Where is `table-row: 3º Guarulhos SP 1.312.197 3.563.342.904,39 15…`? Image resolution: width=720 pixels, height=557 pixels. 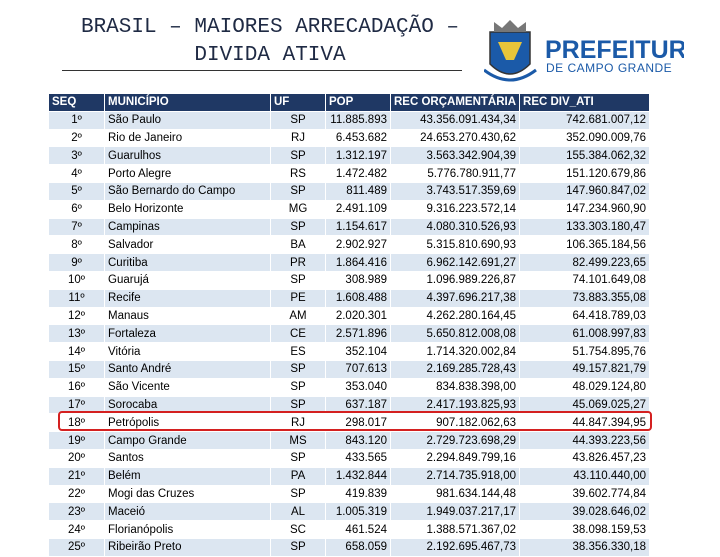
table-row: 3º Guarulhos SP 1.312.197 3.563.342.904,39 15… is located at coordinates (349, 156).